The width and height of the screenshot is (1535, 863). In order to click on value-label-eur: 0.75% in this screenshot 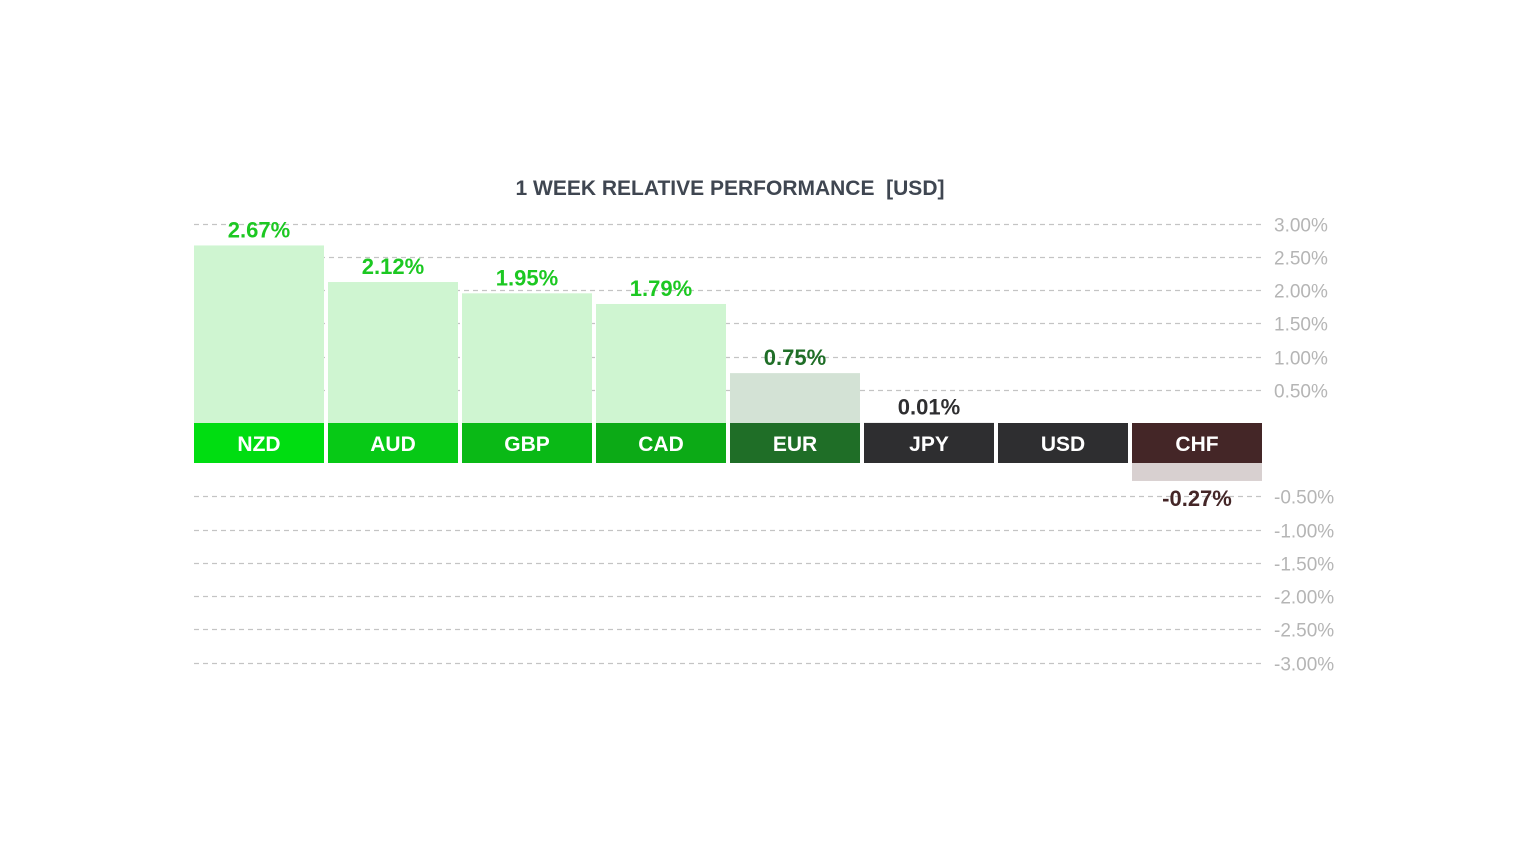, I will do `click(795, 357)`.